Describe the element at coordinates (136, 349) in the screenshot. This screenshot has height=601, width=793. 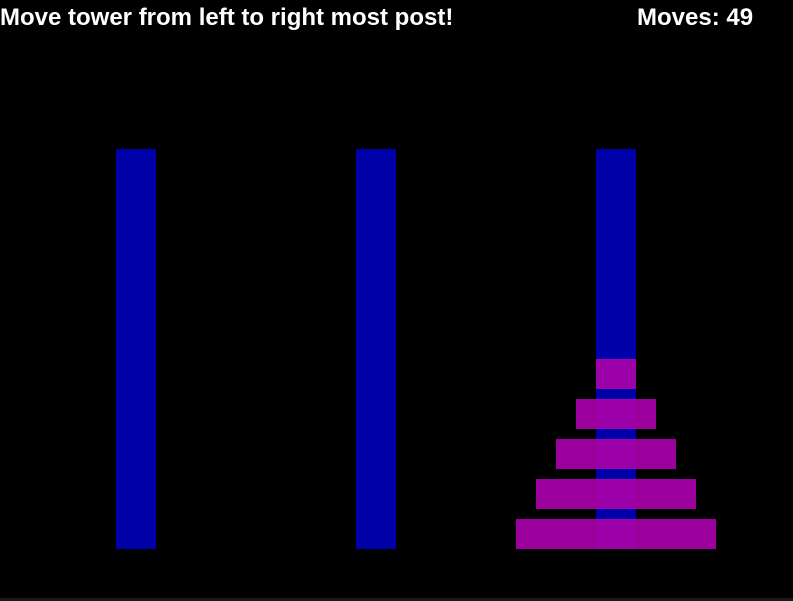
I see `post-left` at that location.